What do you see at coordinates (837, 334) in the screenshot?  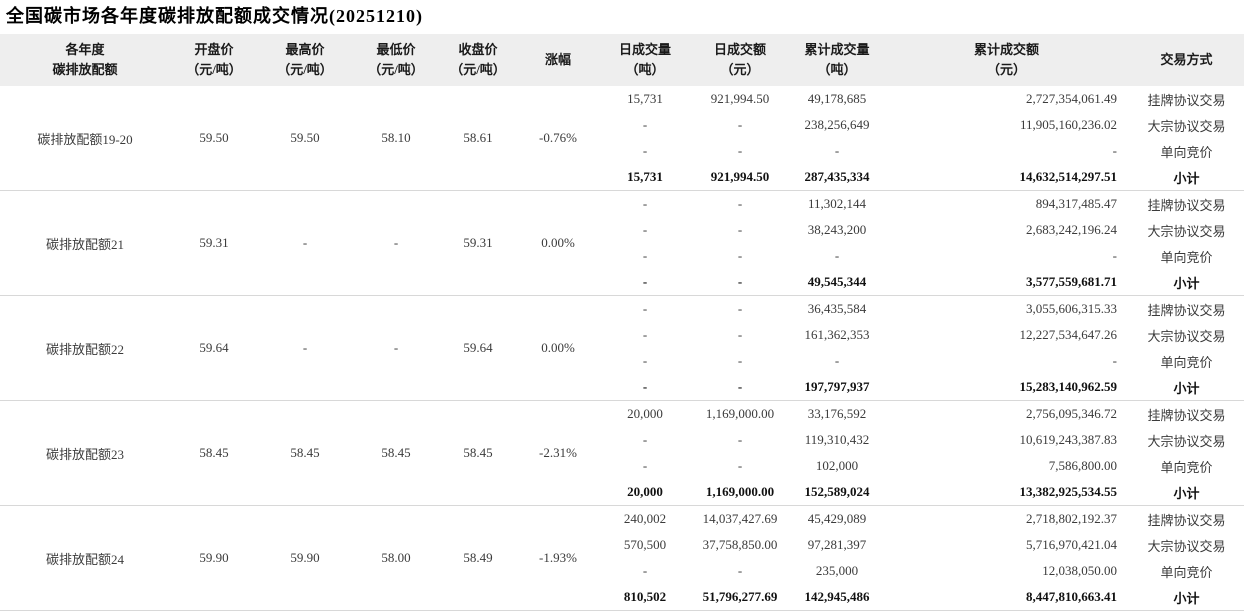 I see `cum-volume: 161,362,353` at bounding box center [837, 334].